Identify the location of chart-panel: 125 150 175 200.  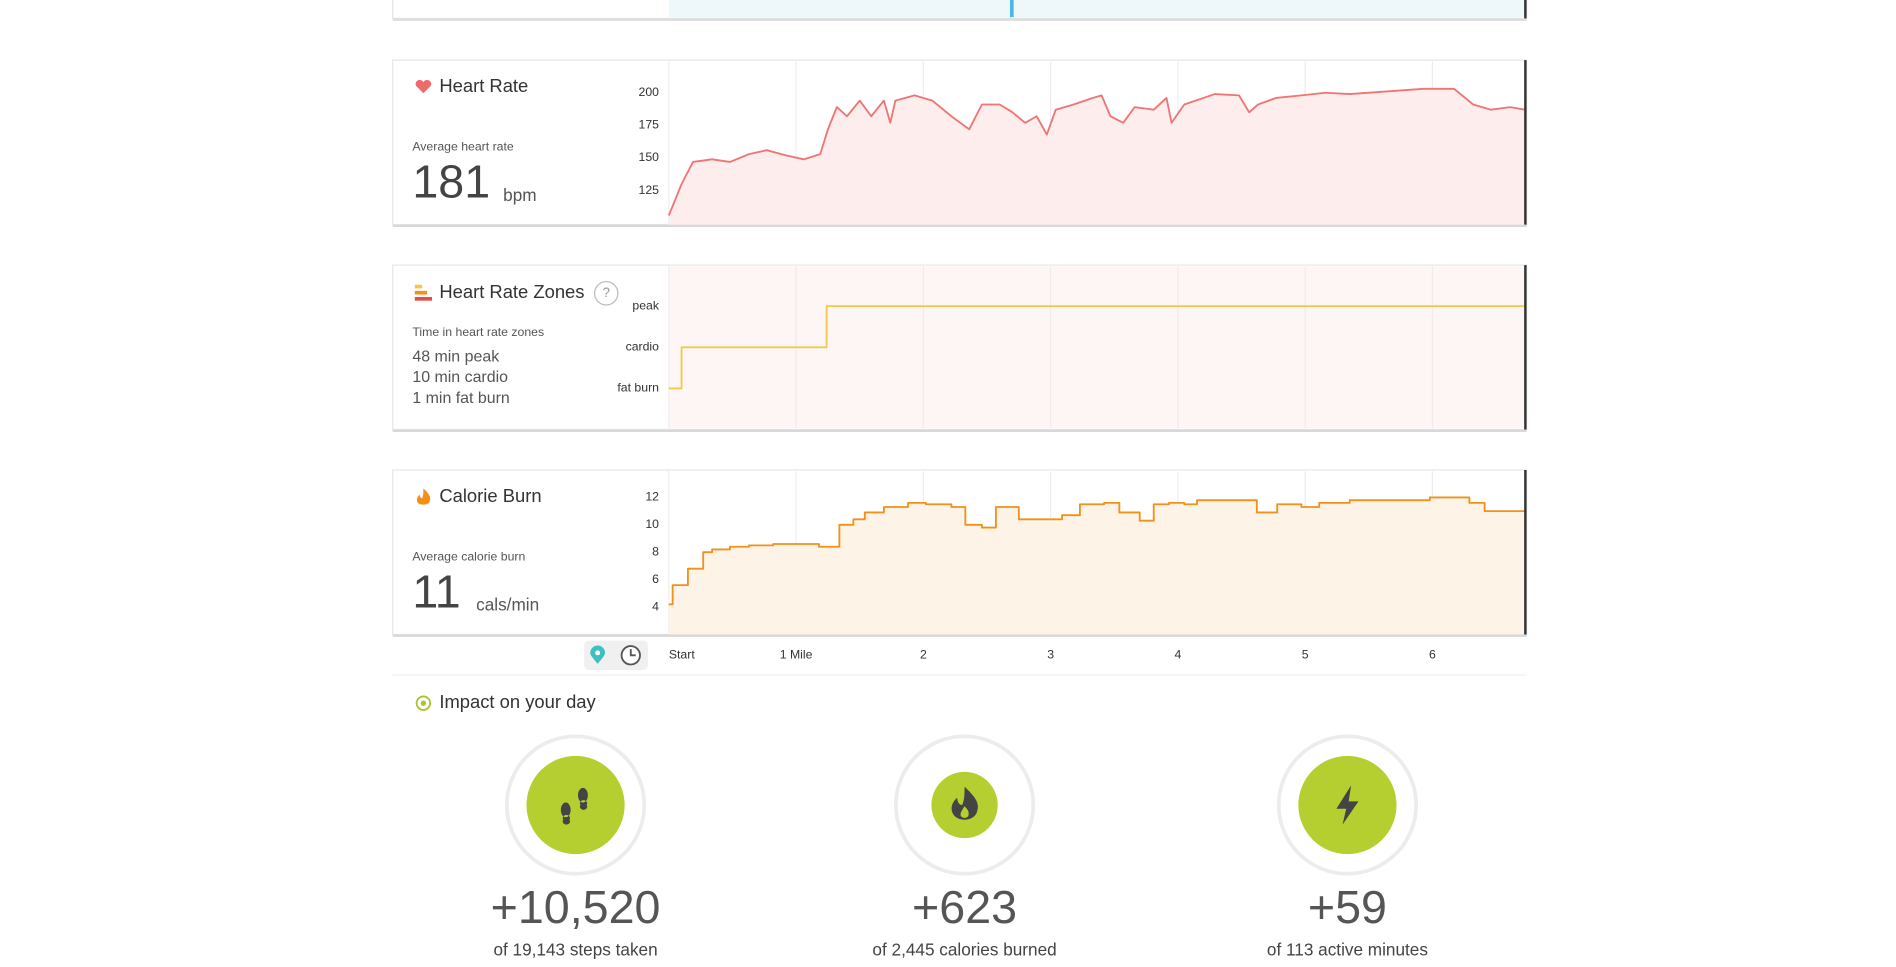
(960, 143).